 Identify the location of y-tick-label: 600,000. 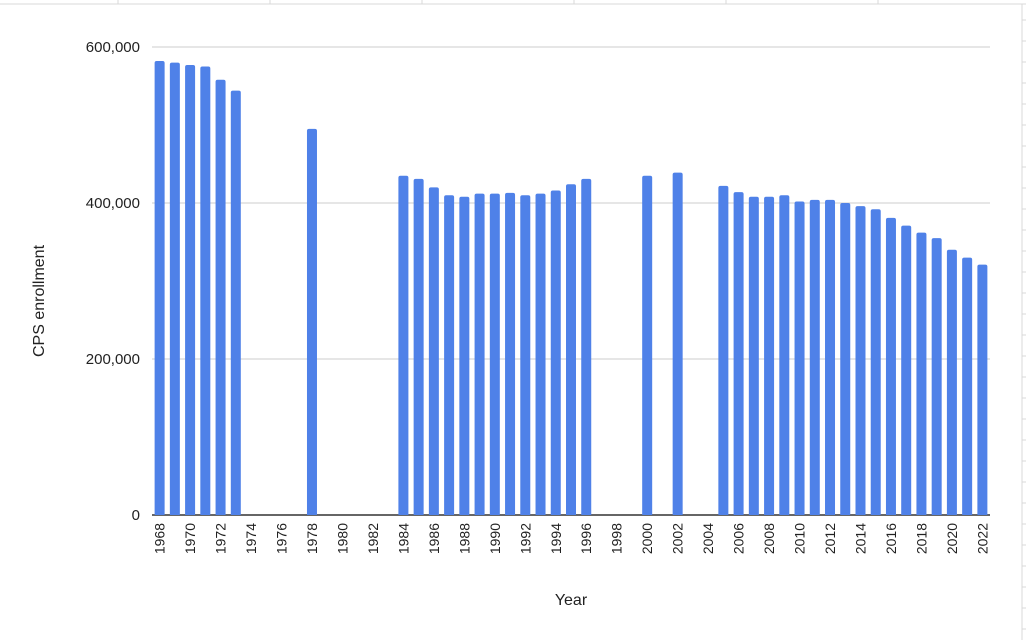
(113, 47).